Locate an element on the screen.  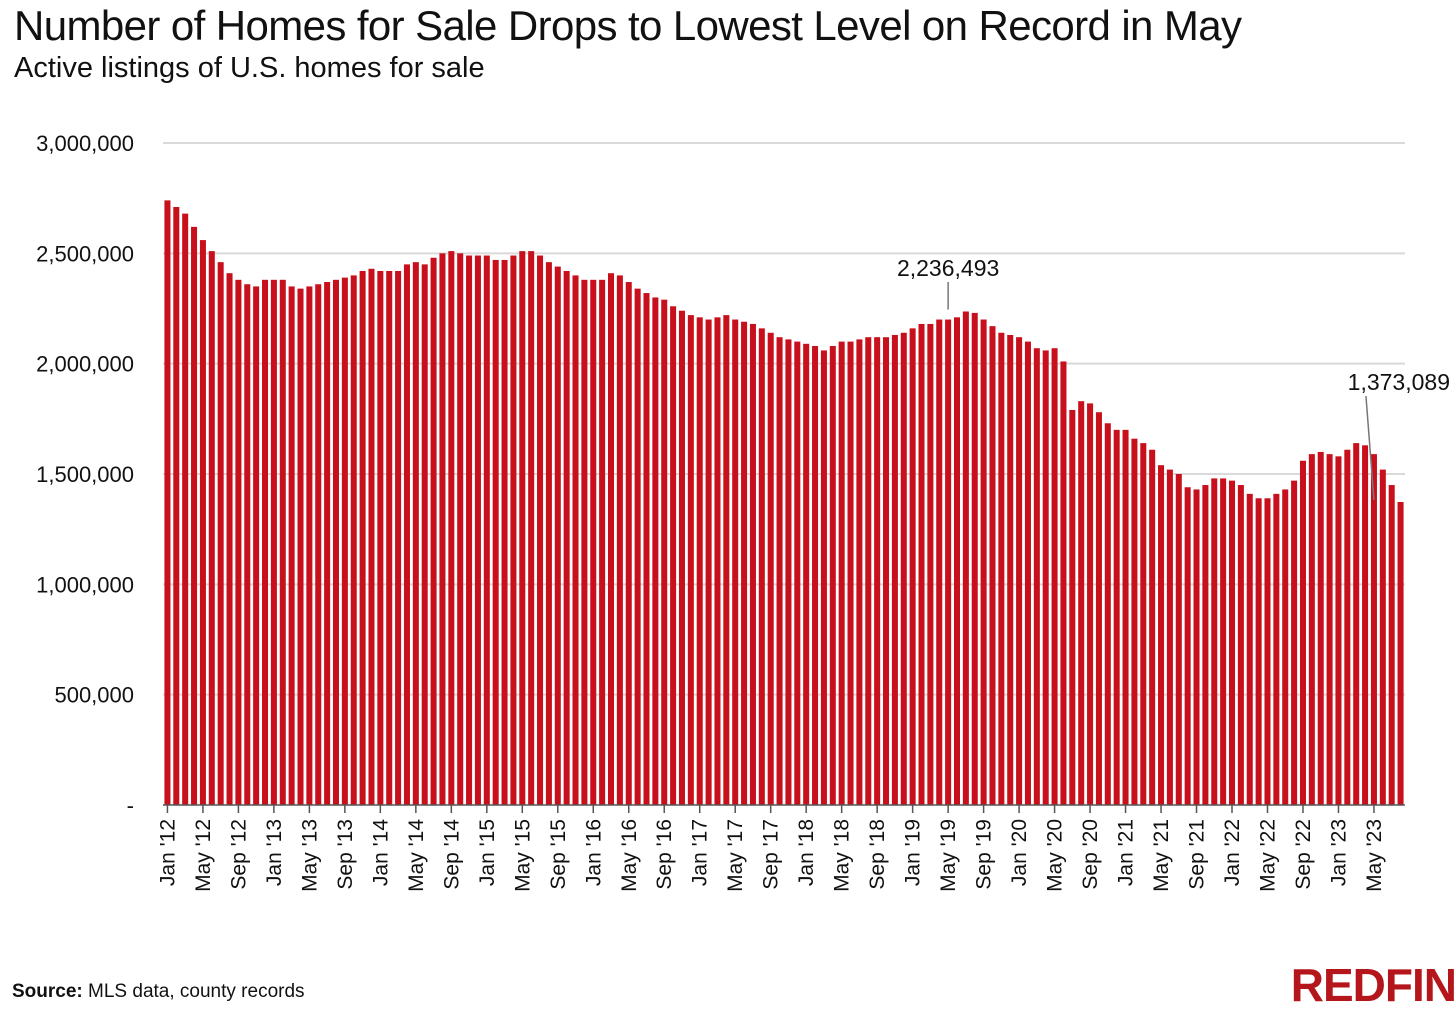
annotation-leader is located at coordinates (1370, 448).